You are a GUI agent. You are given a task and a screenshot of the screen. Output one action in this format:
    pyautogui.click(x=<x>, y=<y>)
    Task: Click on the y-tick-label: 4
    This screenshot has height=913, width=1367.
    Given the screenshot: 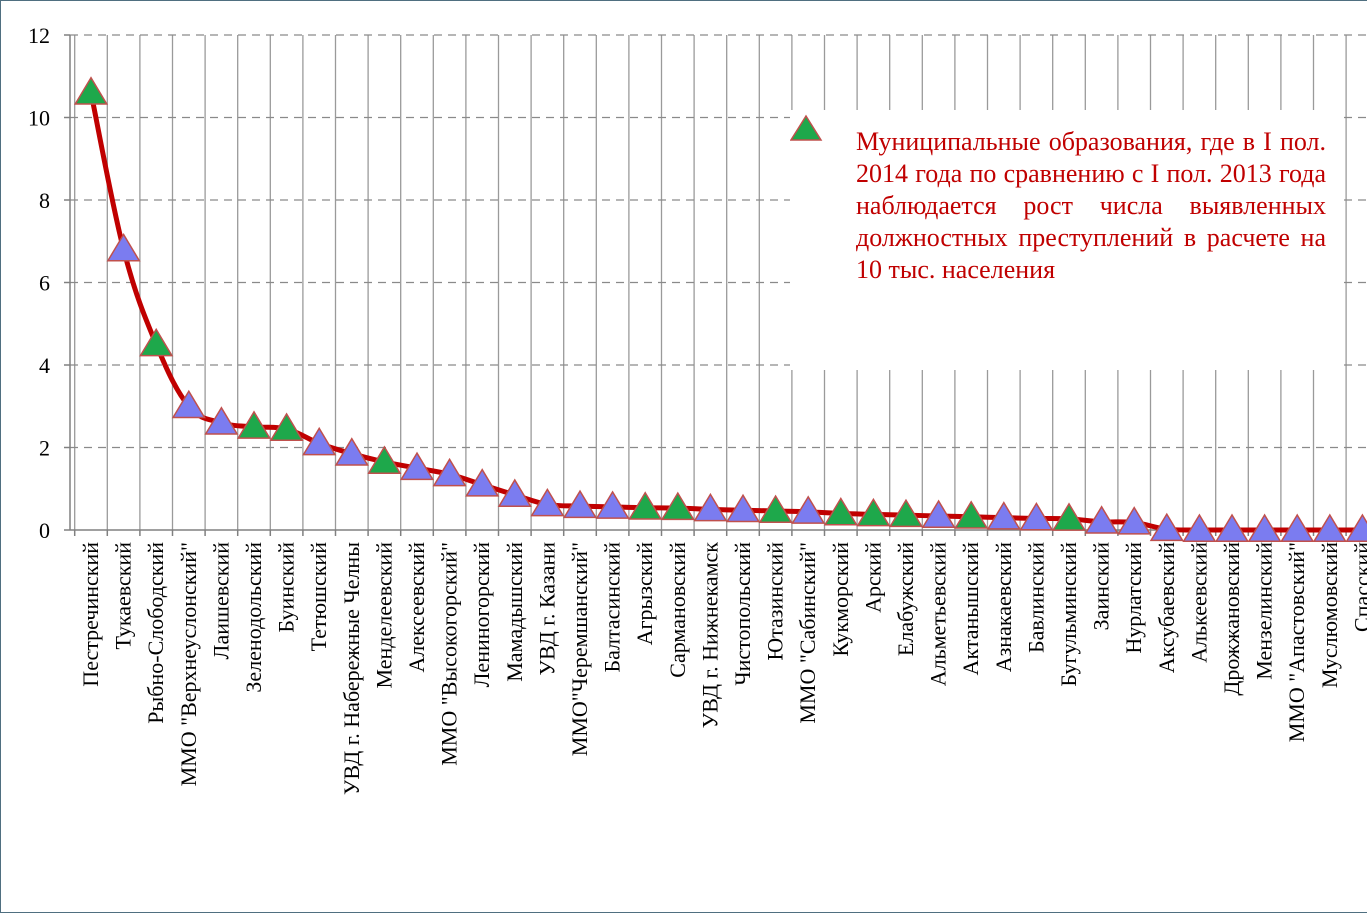 What is the action you would take?
    pyautogui.click(x=44, y=365)
    